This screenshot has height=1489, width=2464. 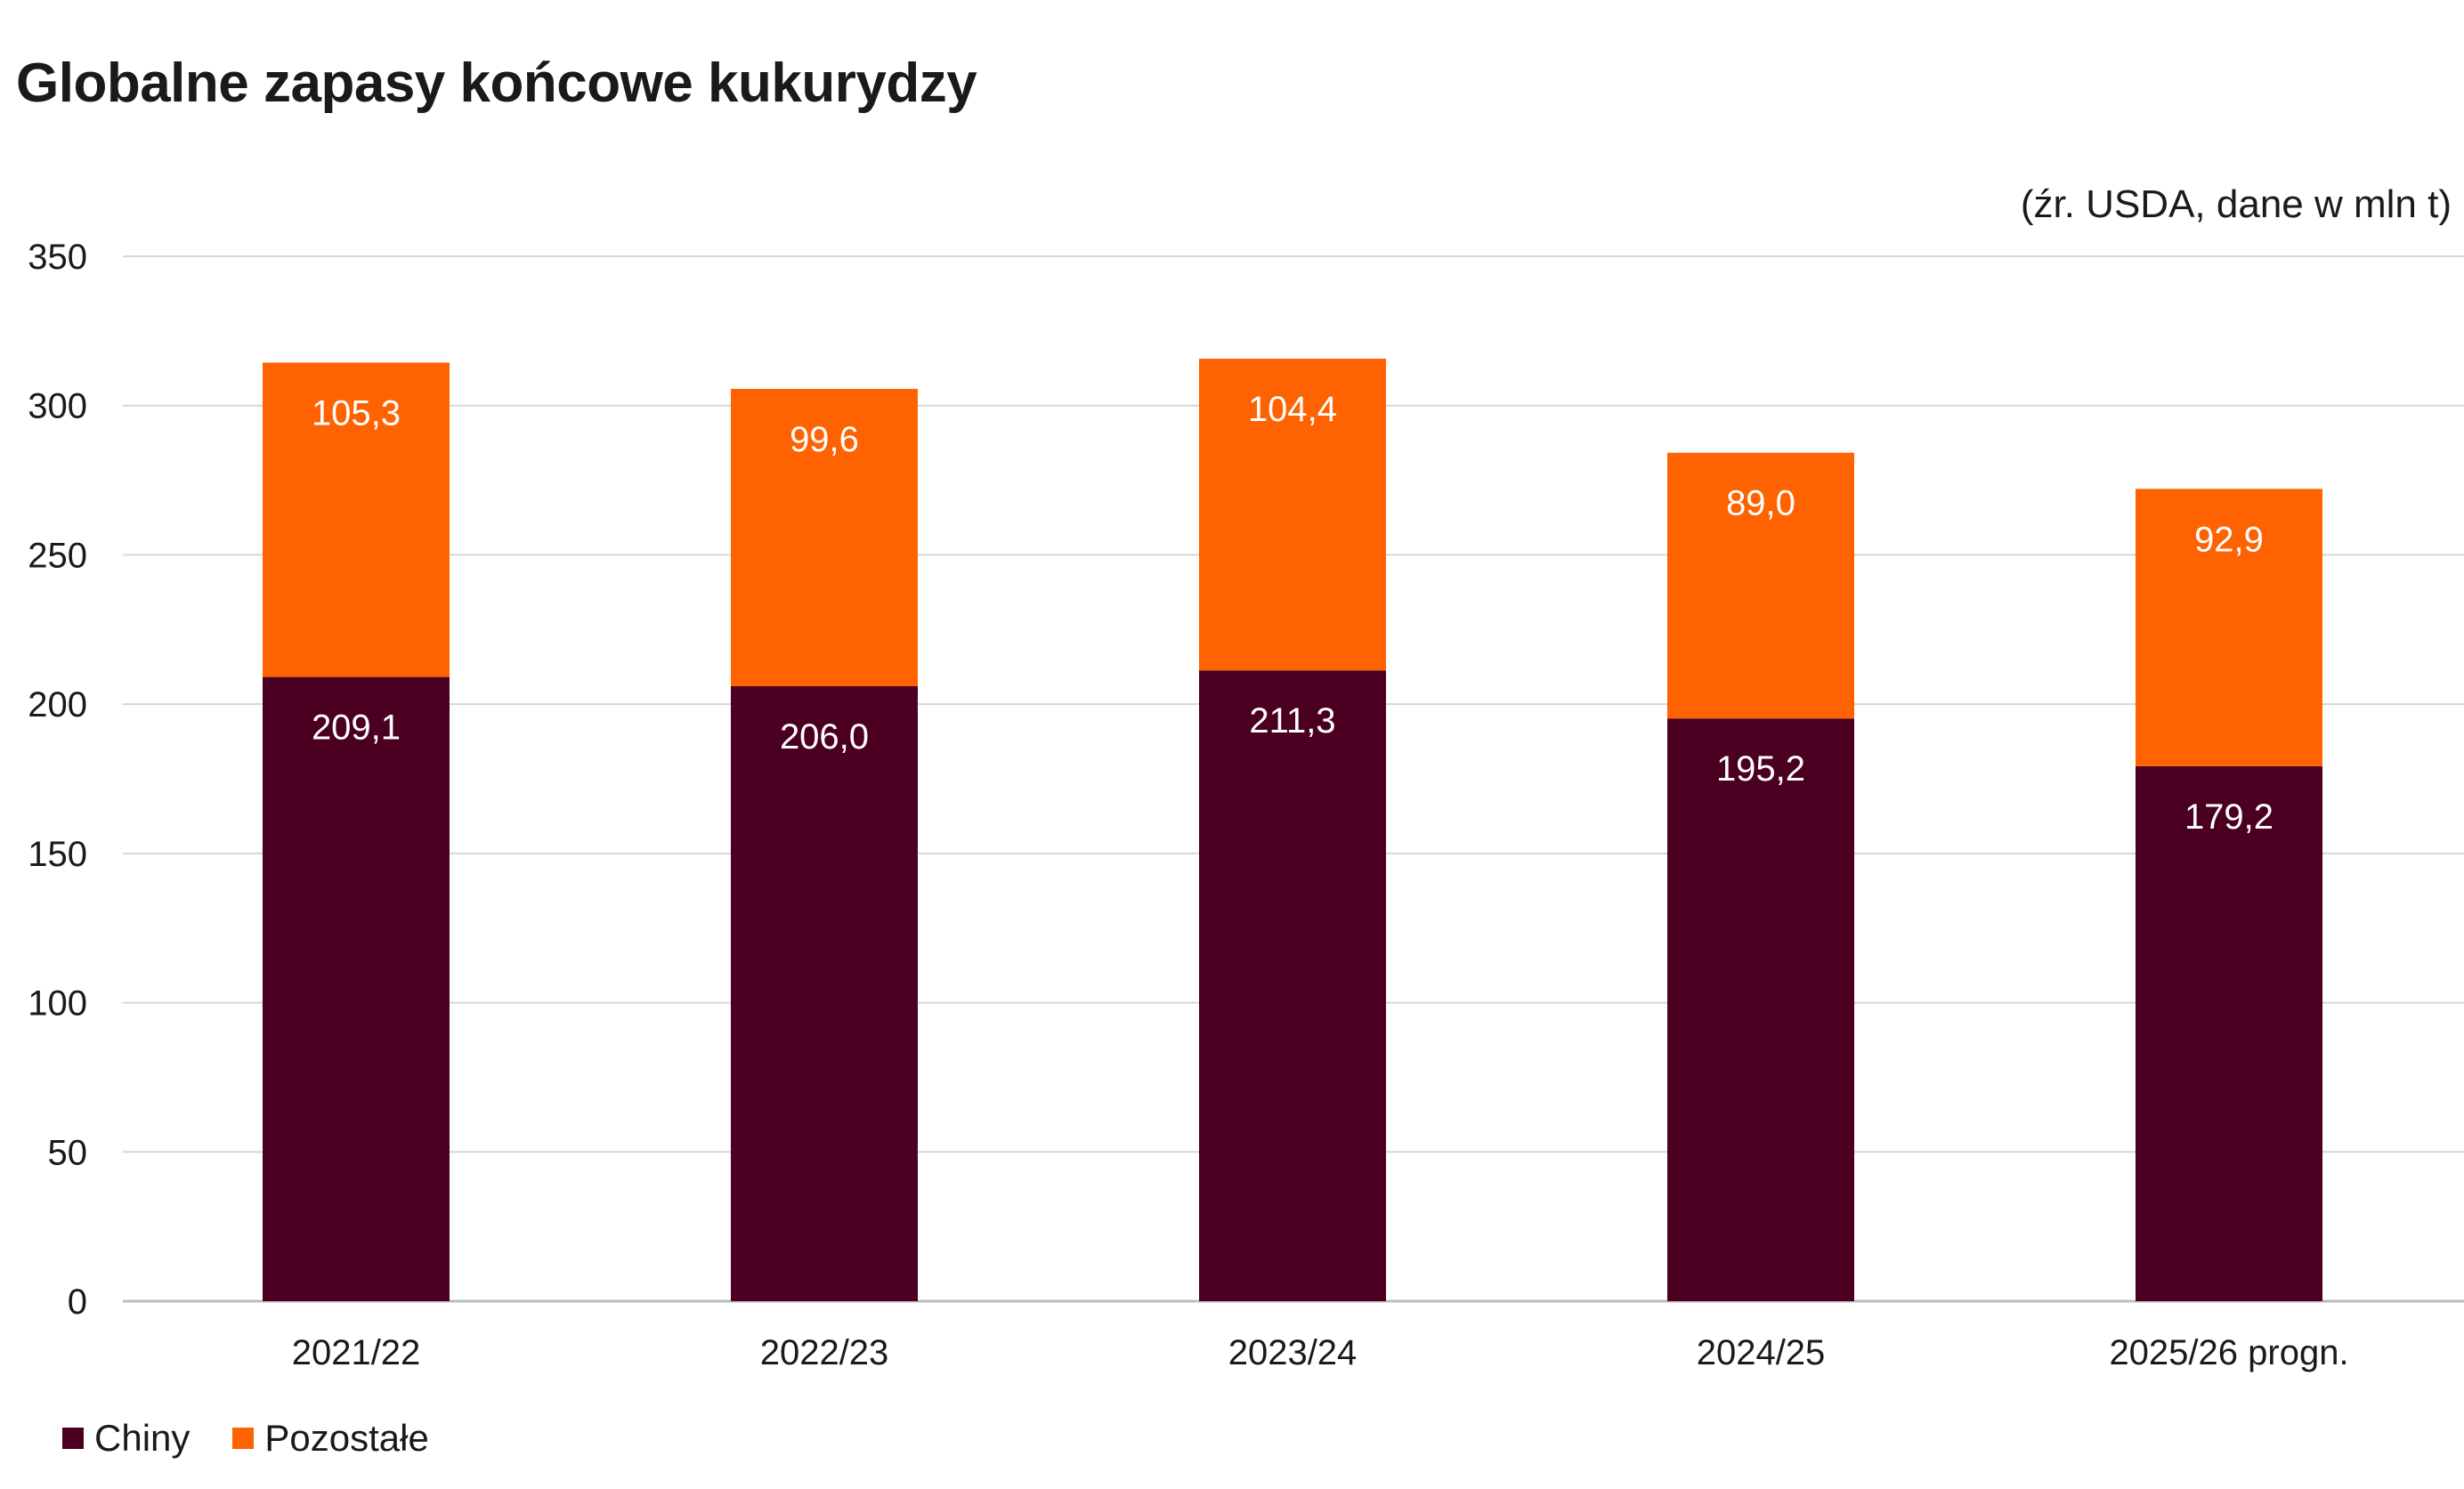 I want to click on data-label: 104,4, so click(x=1292, y=409).